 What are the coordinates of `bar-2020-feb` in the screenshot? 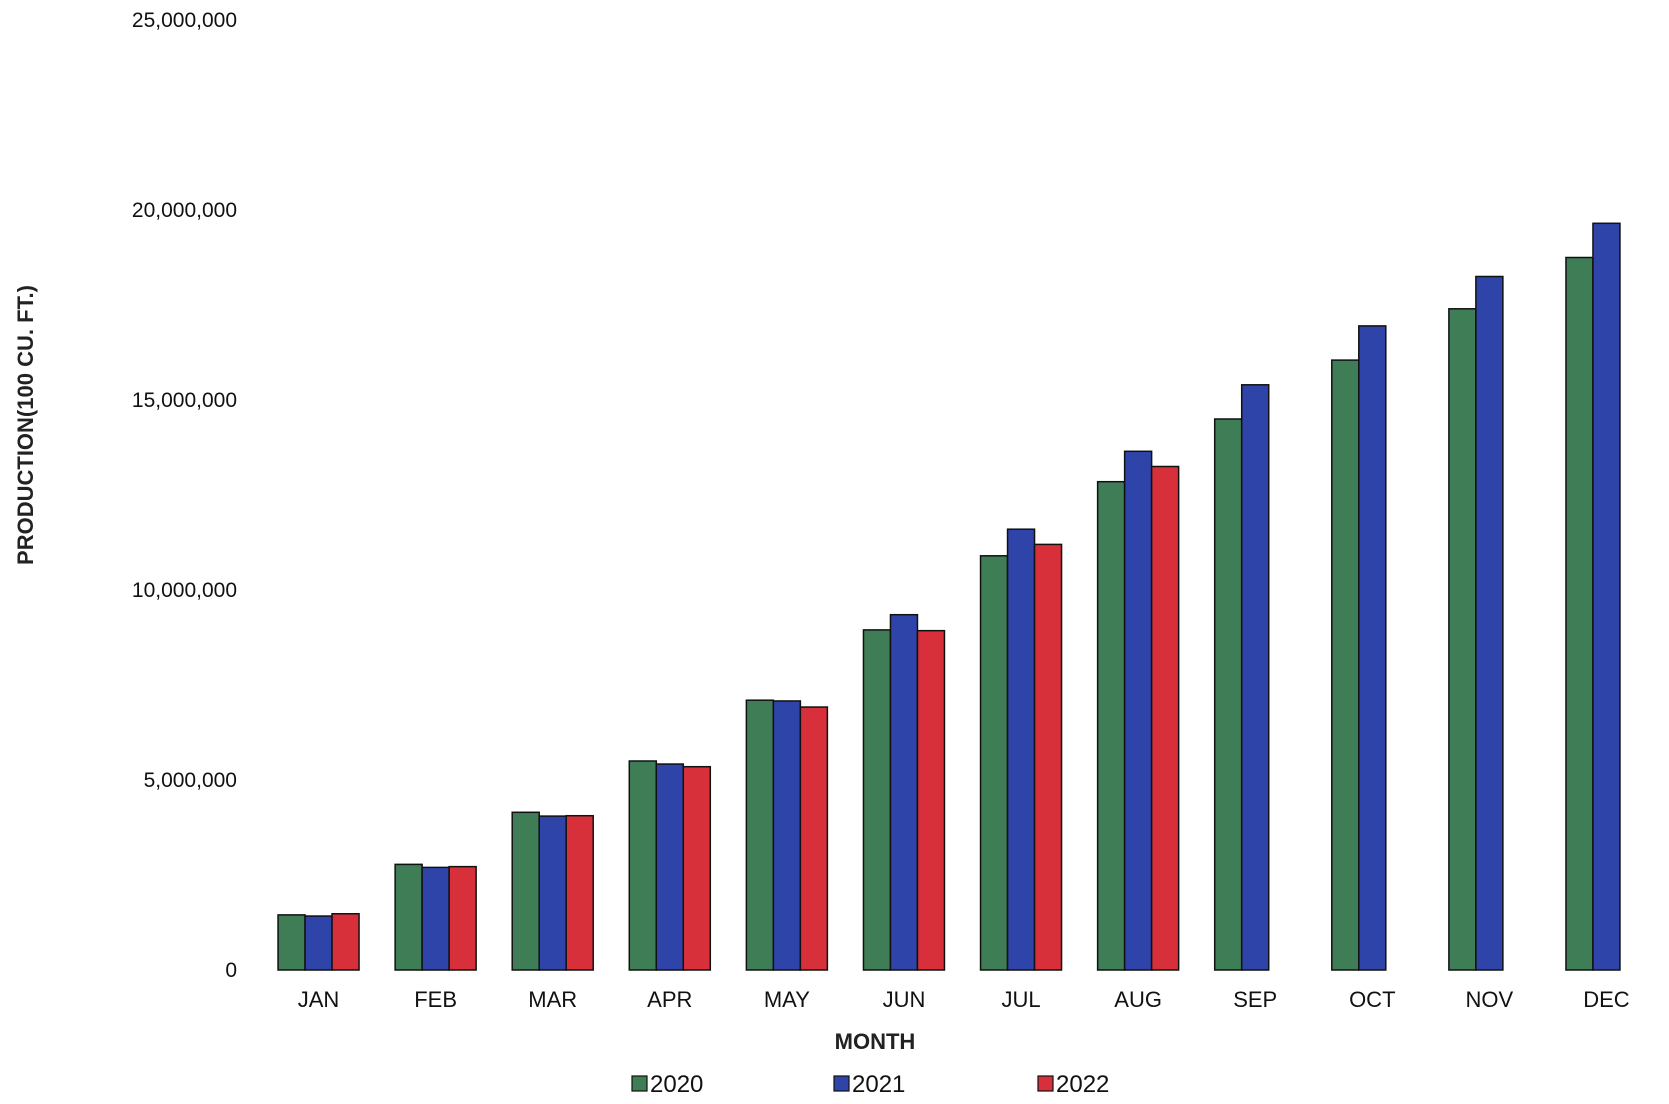 It's located at (408, 917).